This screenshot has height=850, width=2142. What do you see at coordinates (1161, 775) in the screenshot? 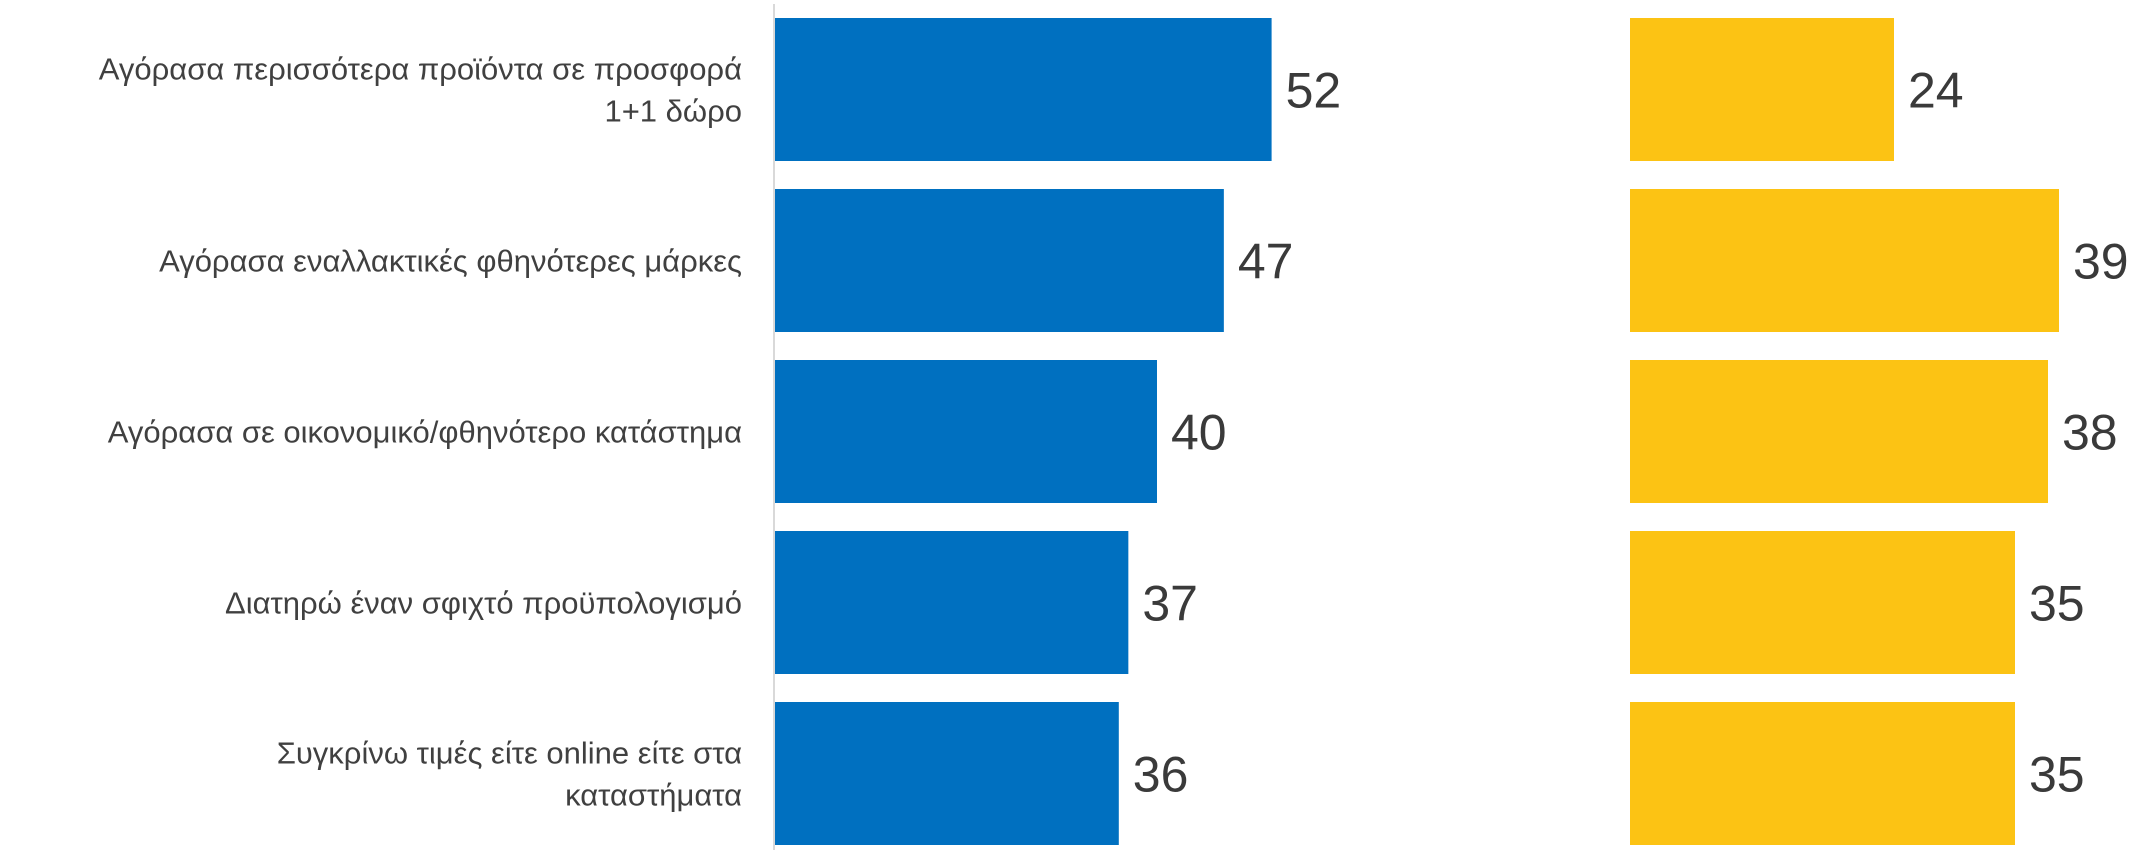
I see `data-label: 36` at bounding box center [1161, 775].